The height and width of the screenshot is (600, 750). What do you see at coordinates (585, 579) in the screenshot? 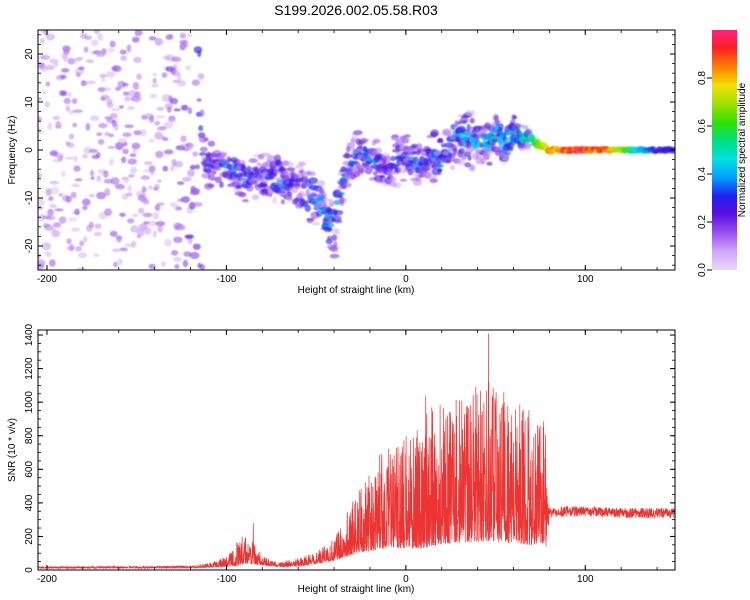
I see `x-tick-label: 100` at bounding box center [585, 579].